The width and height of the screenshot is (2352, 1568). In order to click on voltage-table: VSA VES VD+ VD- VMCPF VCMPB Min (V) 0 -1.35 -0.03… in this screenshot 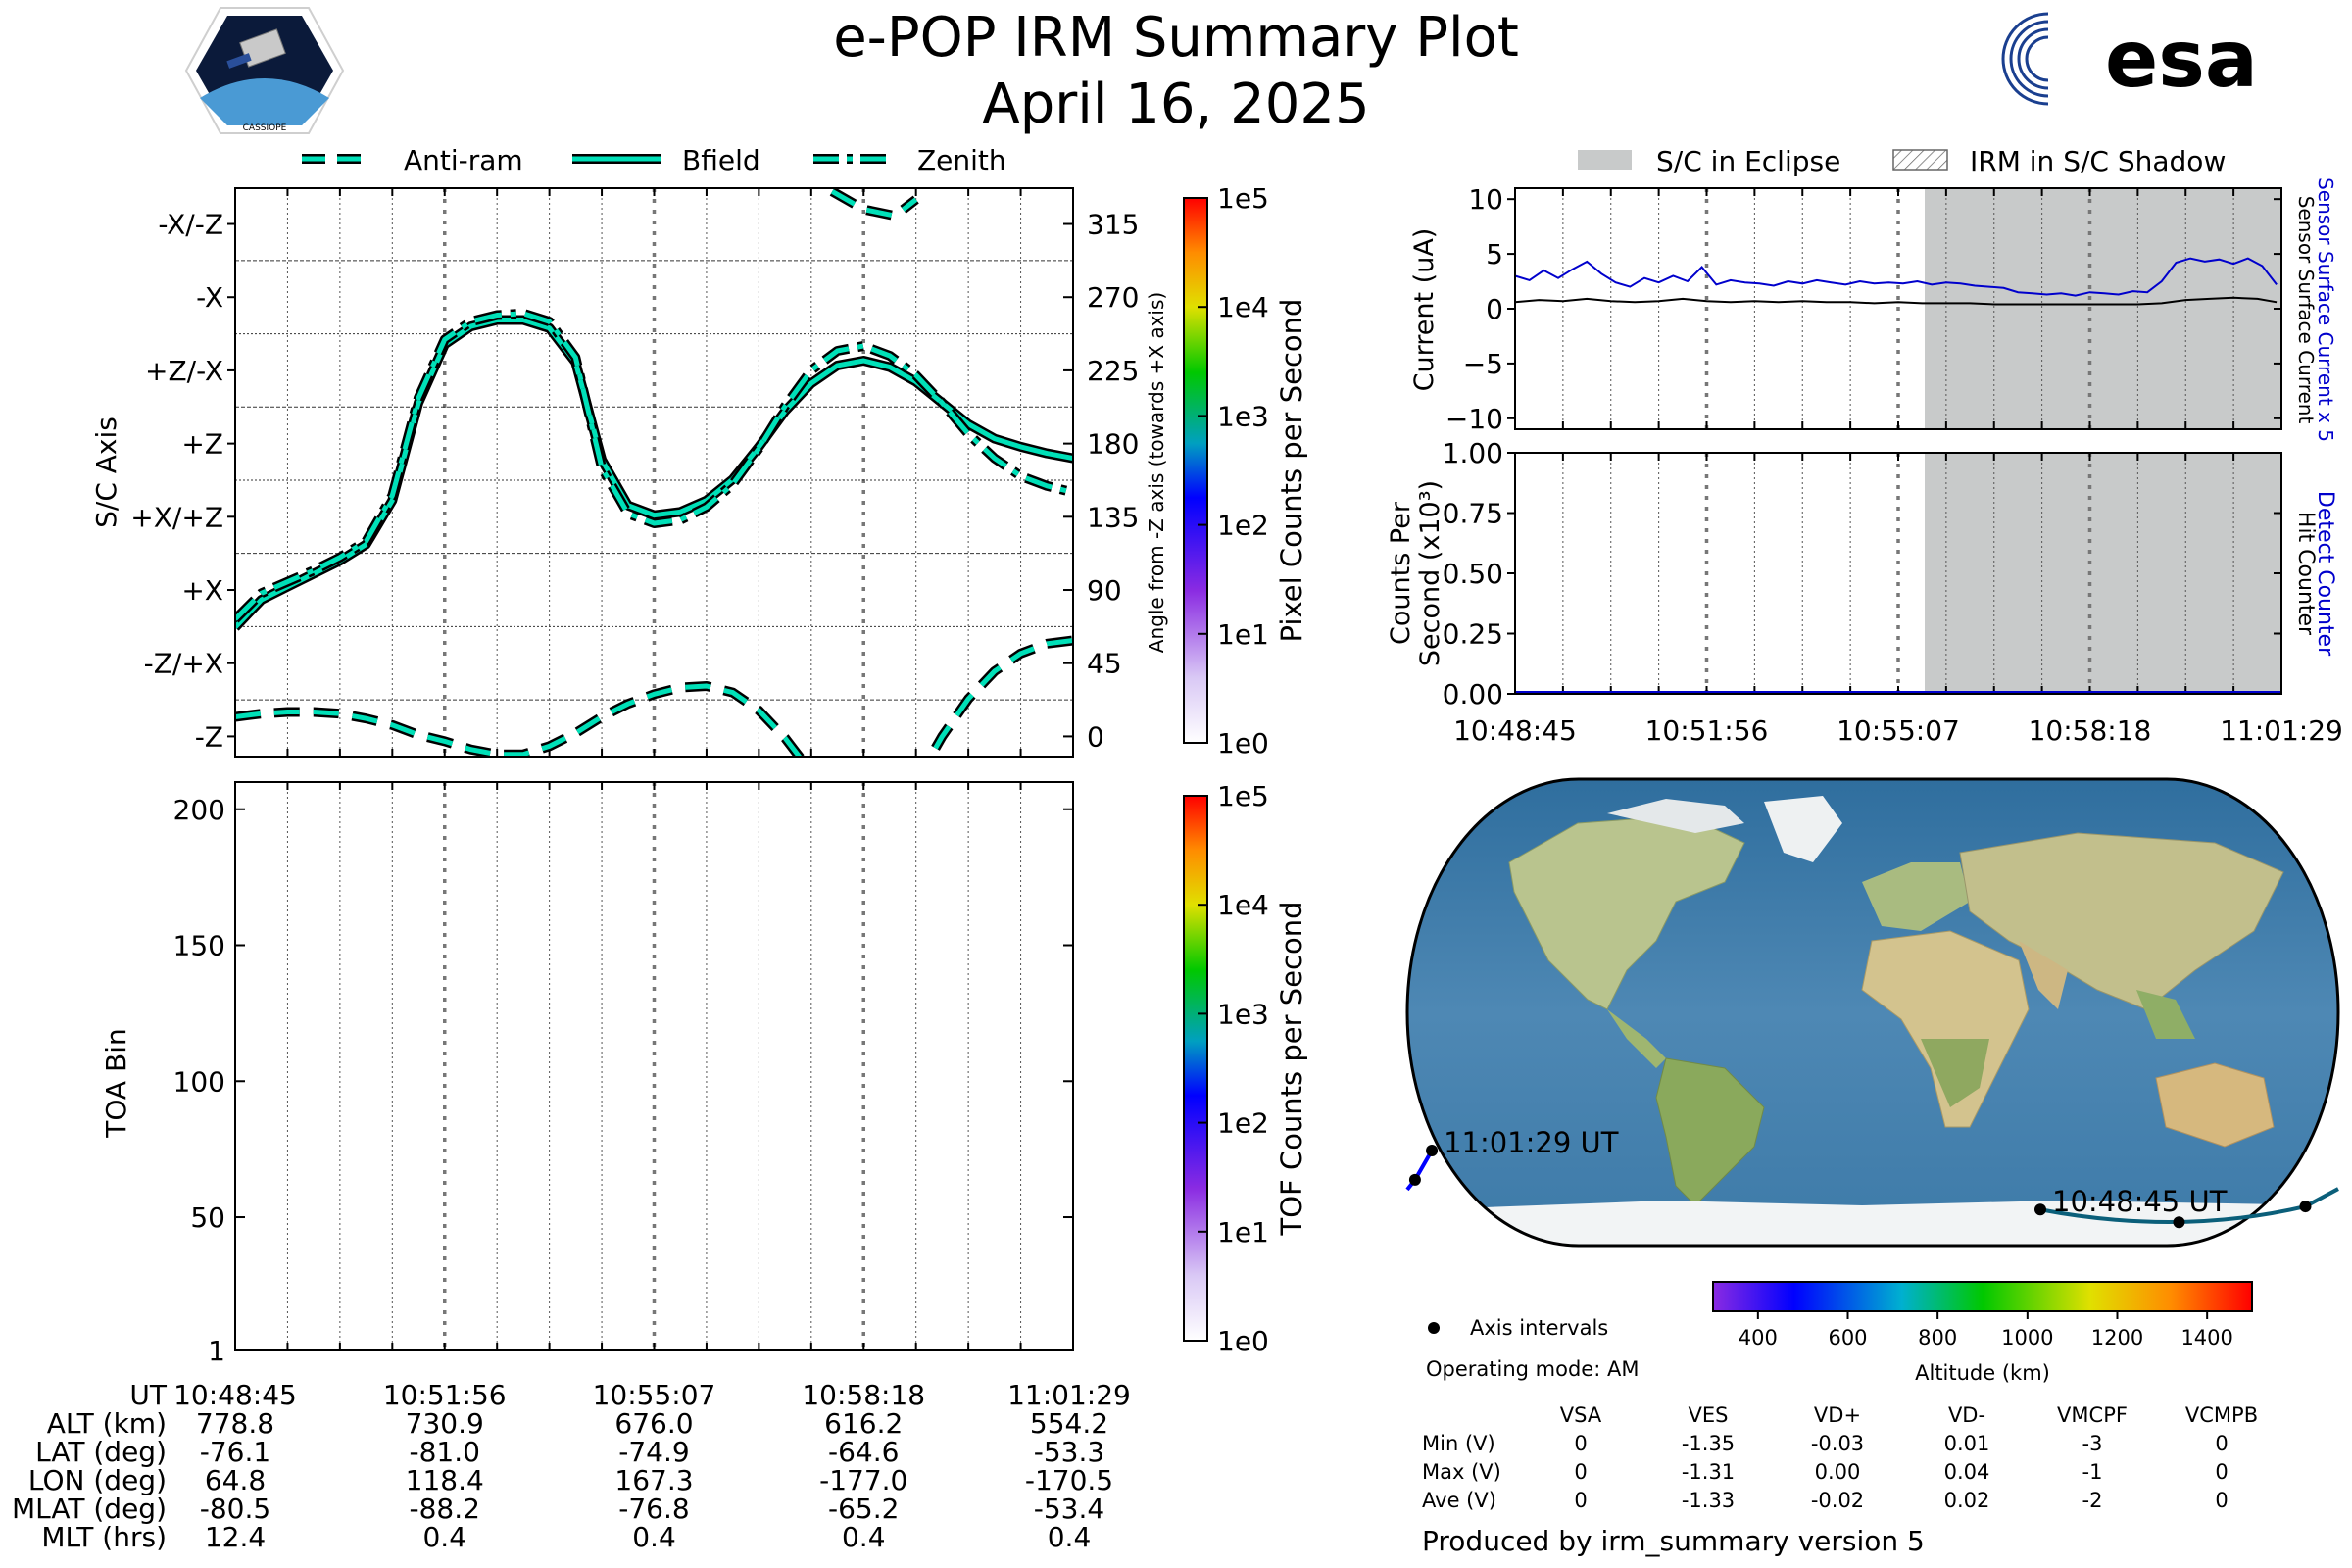, I will do `click(1840, 1457)`.